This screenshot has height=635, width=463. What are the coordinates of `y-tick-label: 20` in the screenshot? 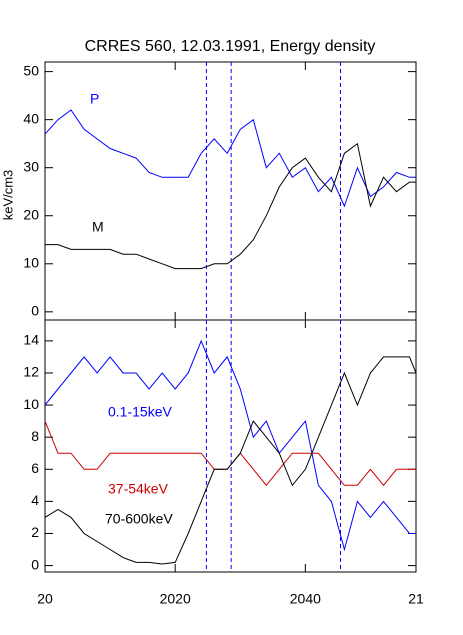 It's located at (31, 214).